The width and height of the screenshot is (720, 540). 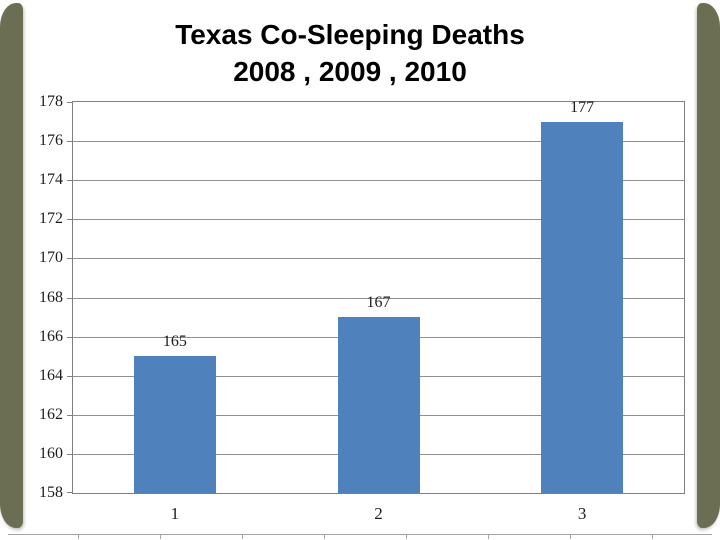 What do you see at coordinates (51, 180) in the screenshot?
I see `y-axis-label: 174` at bounding box center [51, 180].